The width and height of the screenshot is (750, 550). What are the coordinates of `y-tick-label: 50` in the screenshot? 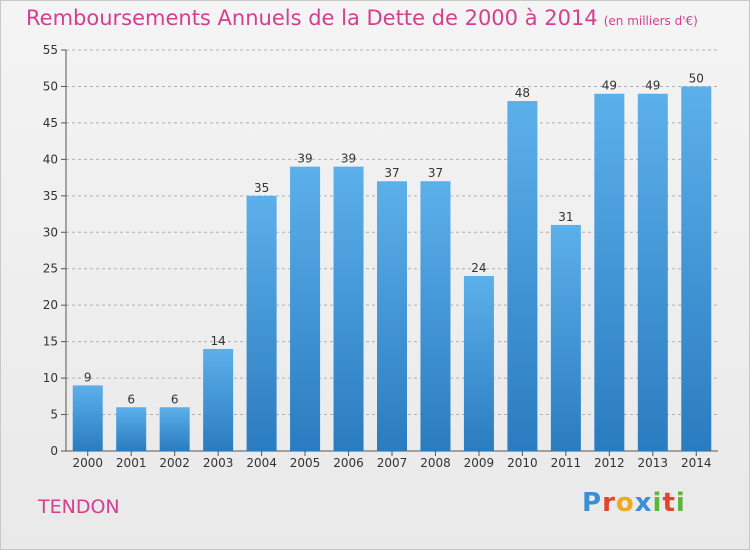 It's located at (50, 86).